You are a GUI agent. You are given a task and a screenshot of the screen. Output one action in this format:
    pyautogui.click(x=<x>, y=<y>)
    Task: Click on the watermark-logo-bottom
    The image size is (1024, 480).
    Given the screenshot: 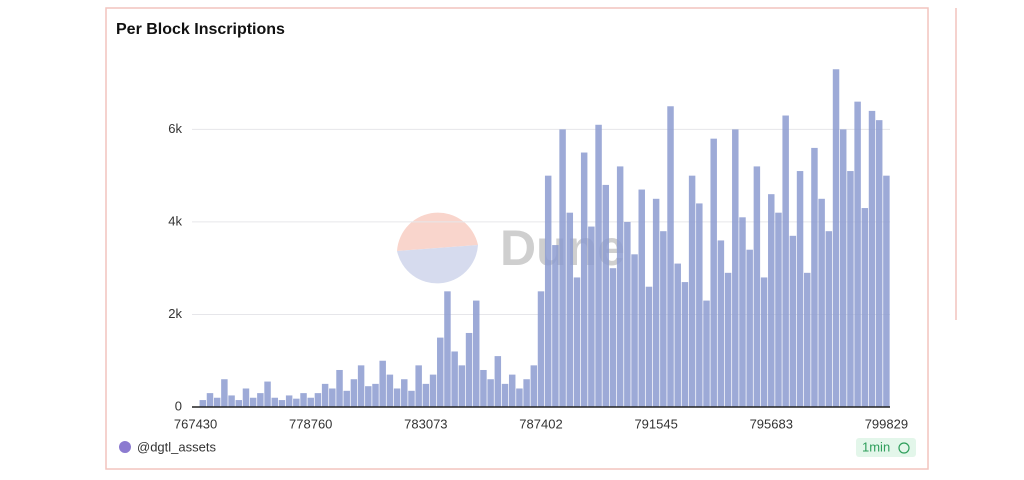 What is the action you would take?
    pyautogui.click(x=437, y=264)
    